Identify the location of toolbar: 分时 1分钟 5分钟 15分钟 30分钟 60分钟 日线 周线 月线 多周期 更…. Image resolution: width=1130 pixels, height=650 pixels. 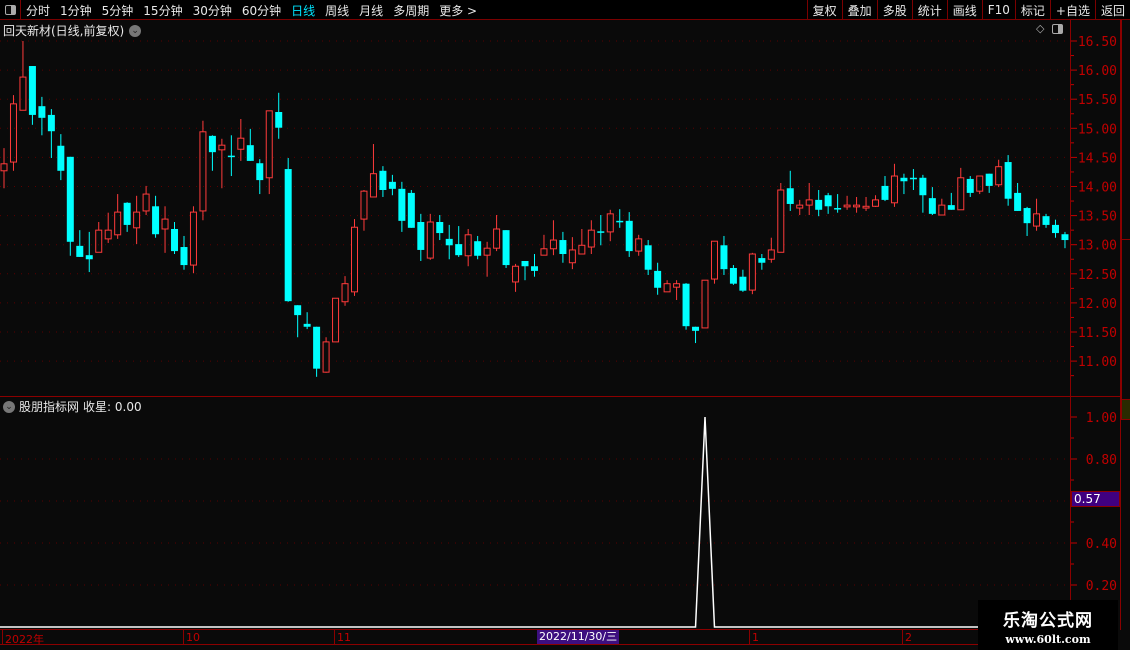
(565, 10).